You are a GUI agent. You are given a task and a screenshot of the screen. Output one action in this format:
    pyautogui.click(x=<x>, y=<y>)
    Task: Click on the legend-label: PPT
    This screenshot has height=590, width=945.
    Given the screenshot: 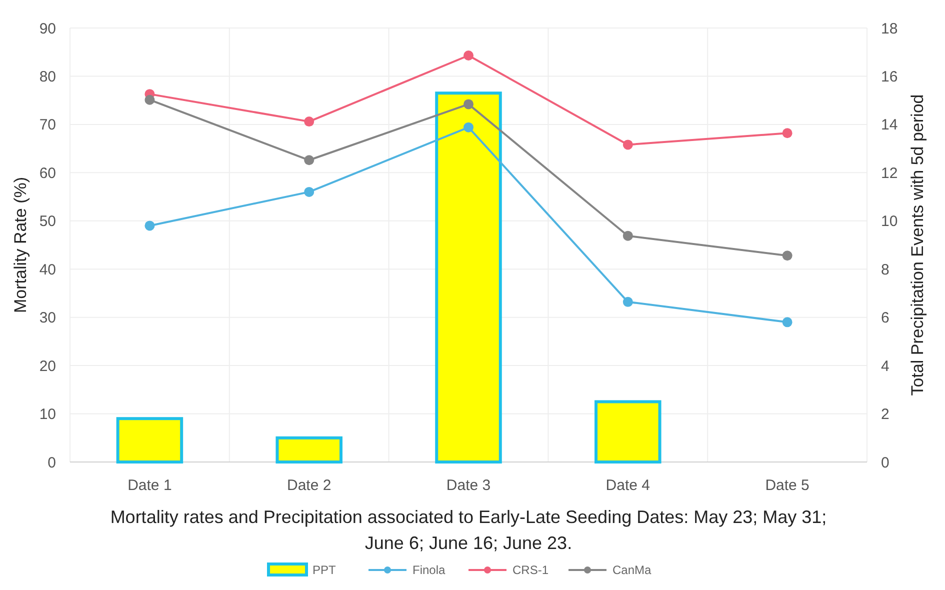 What is the action you would take?
    pyautogui.click(x=324, y=570)
    